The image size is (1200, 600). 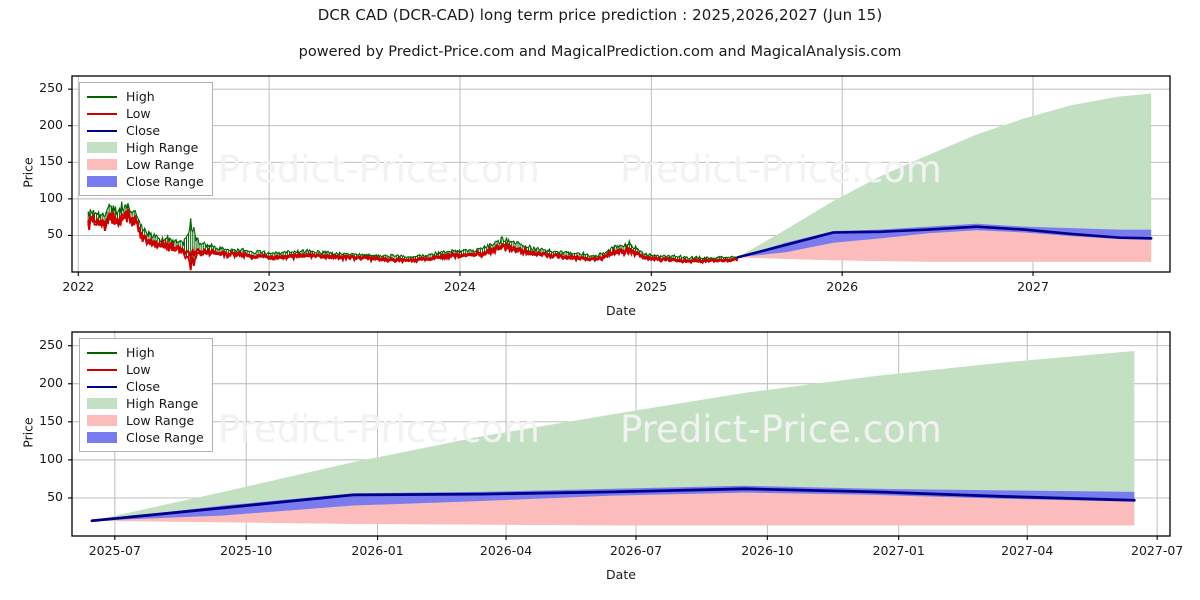 What do you see at coordinates (114, 550) in the screenshot?
I see `bottom-xtick-label: 2025-07` at bounding box center [114, 550].